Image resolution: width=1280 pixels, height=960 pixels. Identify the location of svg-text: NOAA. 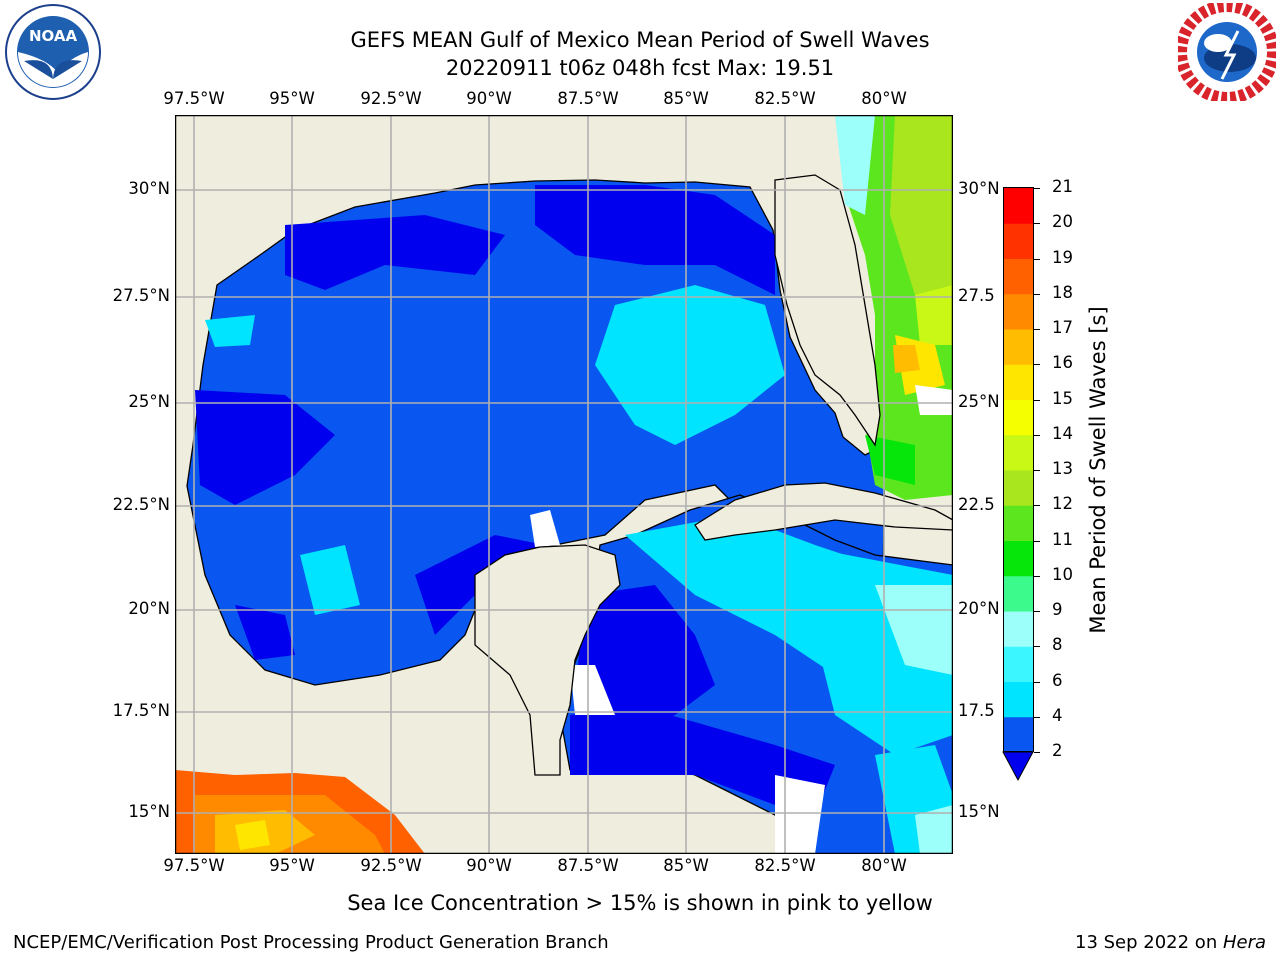
(53, 36).